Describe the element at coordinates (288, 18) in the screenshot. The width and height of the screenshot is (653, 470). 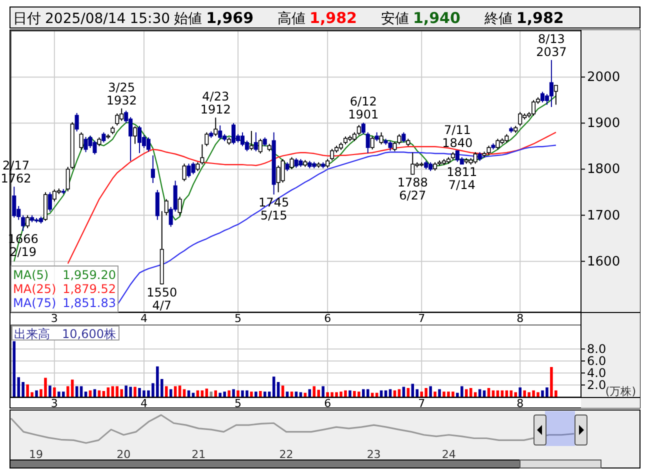
I see `title: 日付 2025/08/14 15:30 始値 1,969 高値 1,982 安値 1,940 終値 1,982` at that location.